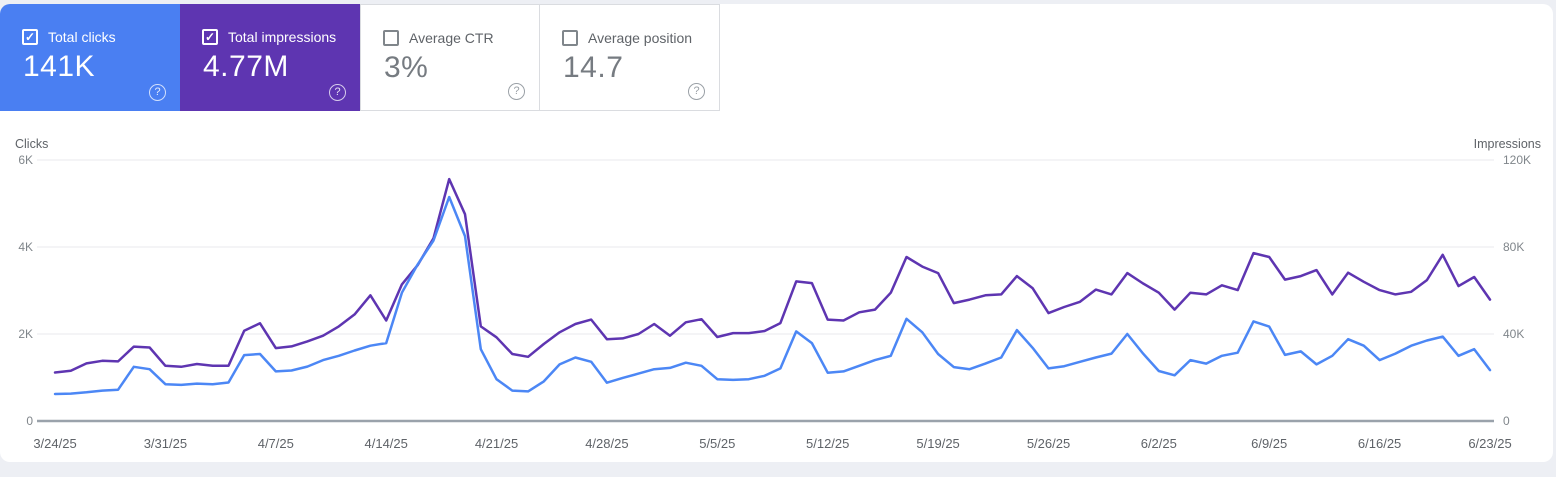 Image resolution: width=1556 pixels, height=477 pixels. I want to click on total-impressions-header: ✓ Total impressions, so click(269, 37).